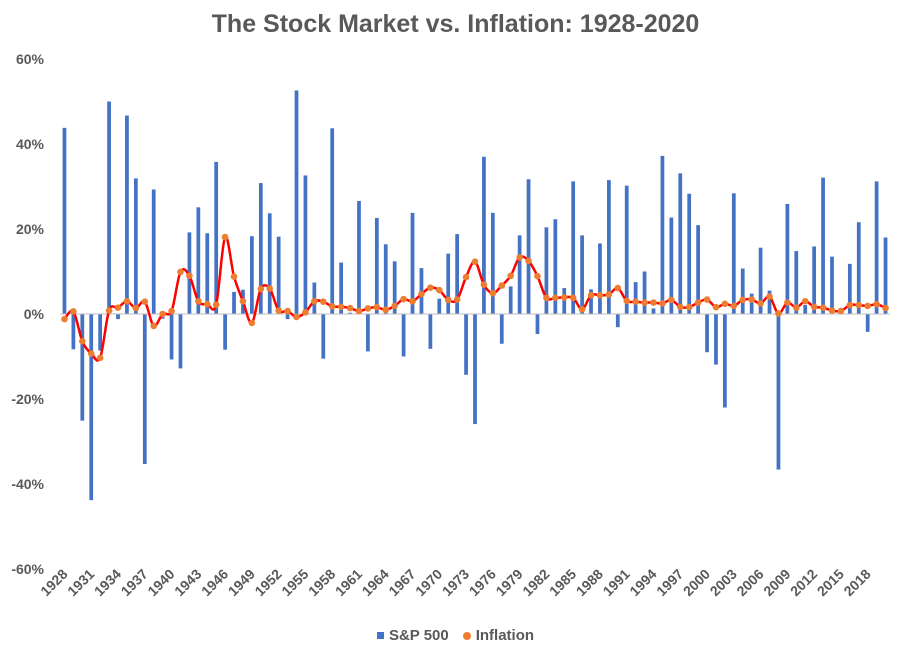 This screenshot has height=661, width=911. Describe the element at coordinates (27, 399) in the screenshot. I see `y-tick-label: -20%` at that location.